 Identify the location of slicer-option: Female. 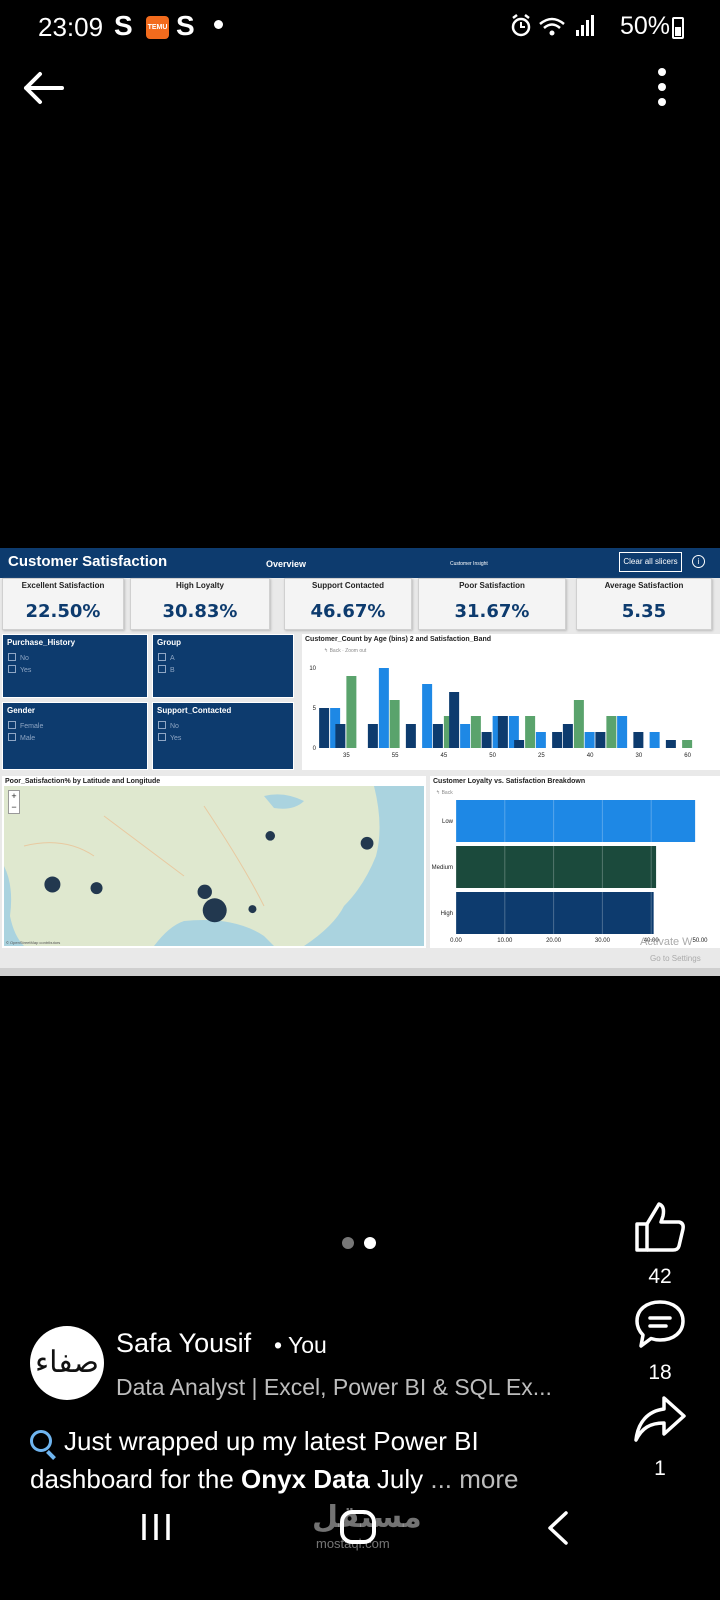
(25, 725).